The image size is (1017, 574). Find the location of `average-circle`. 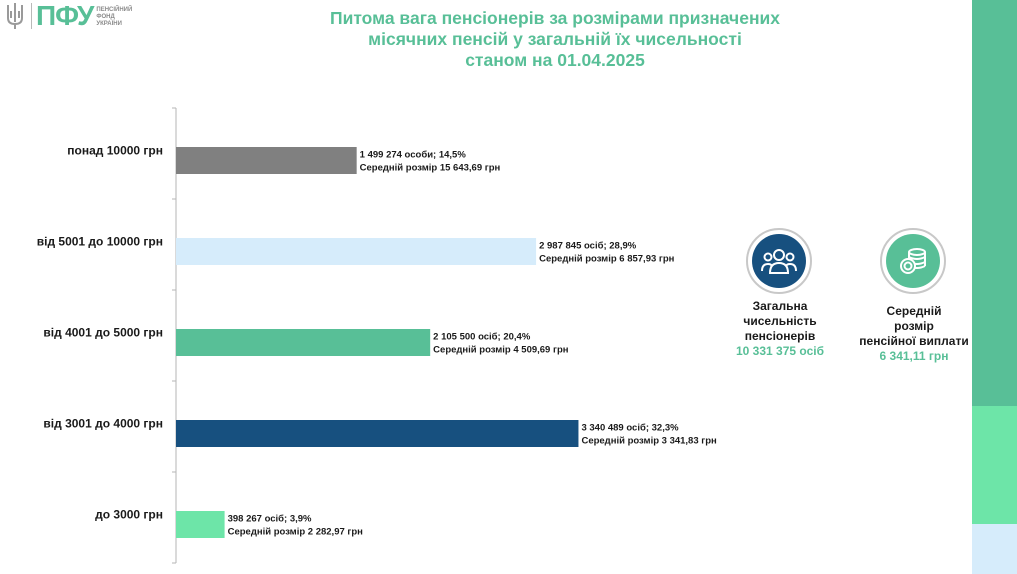

average-circle is located at coordinates (913, 261).